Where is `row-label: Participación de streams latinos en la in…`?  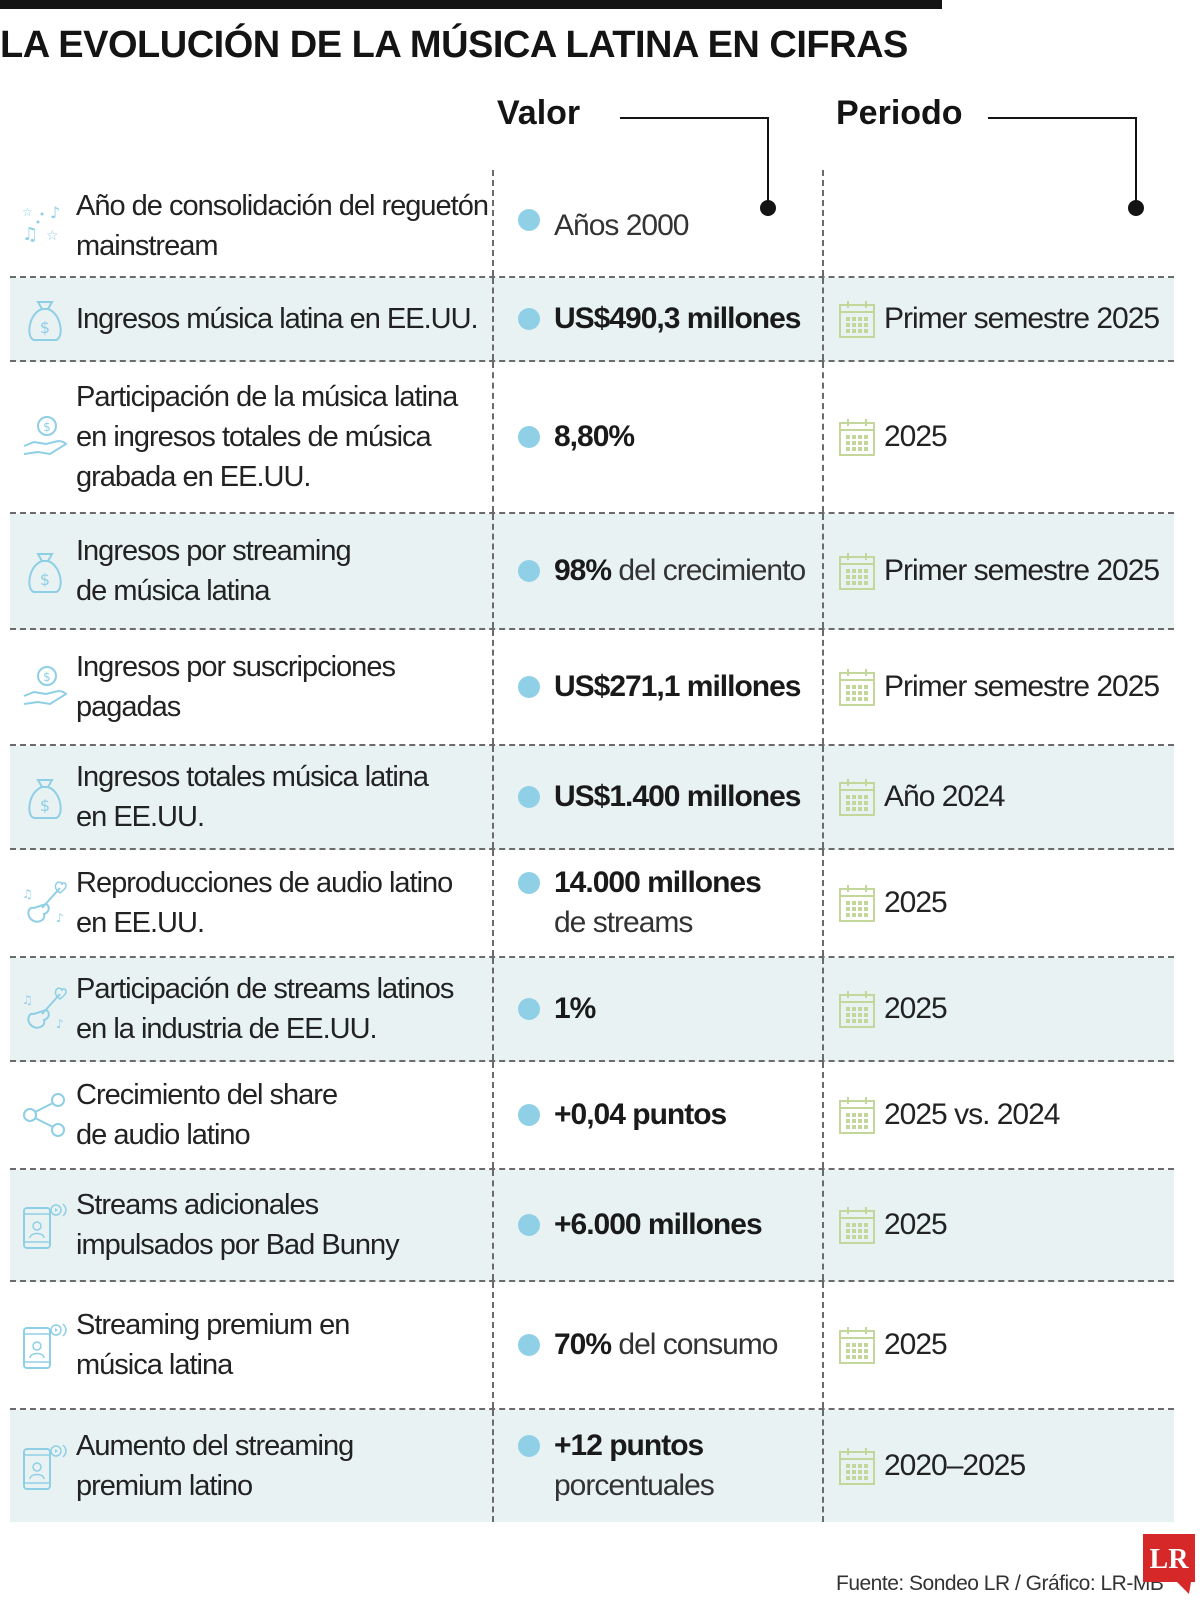 row-label: Participación de streams latinos en la in… is located at coordinates (286, 1009).